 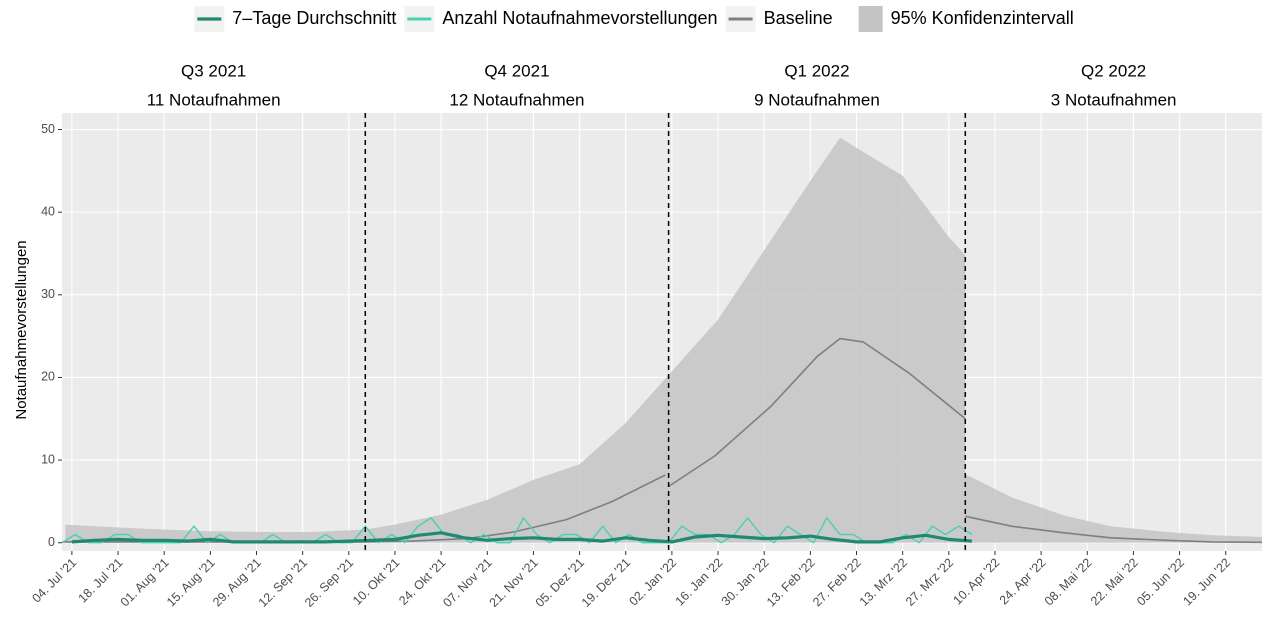 I want to click on legend-label: Anzahl Notaufnahmevorstellungen, so click(x=579, y=18).